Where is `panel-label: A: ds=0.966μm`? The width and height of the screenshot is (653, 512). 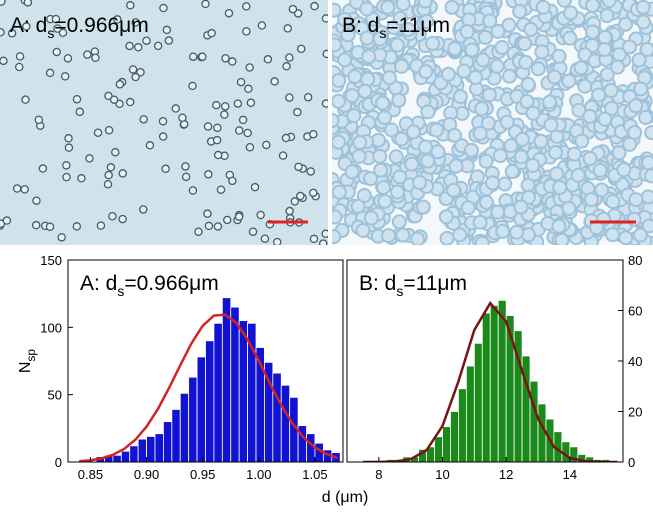
panel-label: A: ds=0.966μm is located at coordinates (149, 285).